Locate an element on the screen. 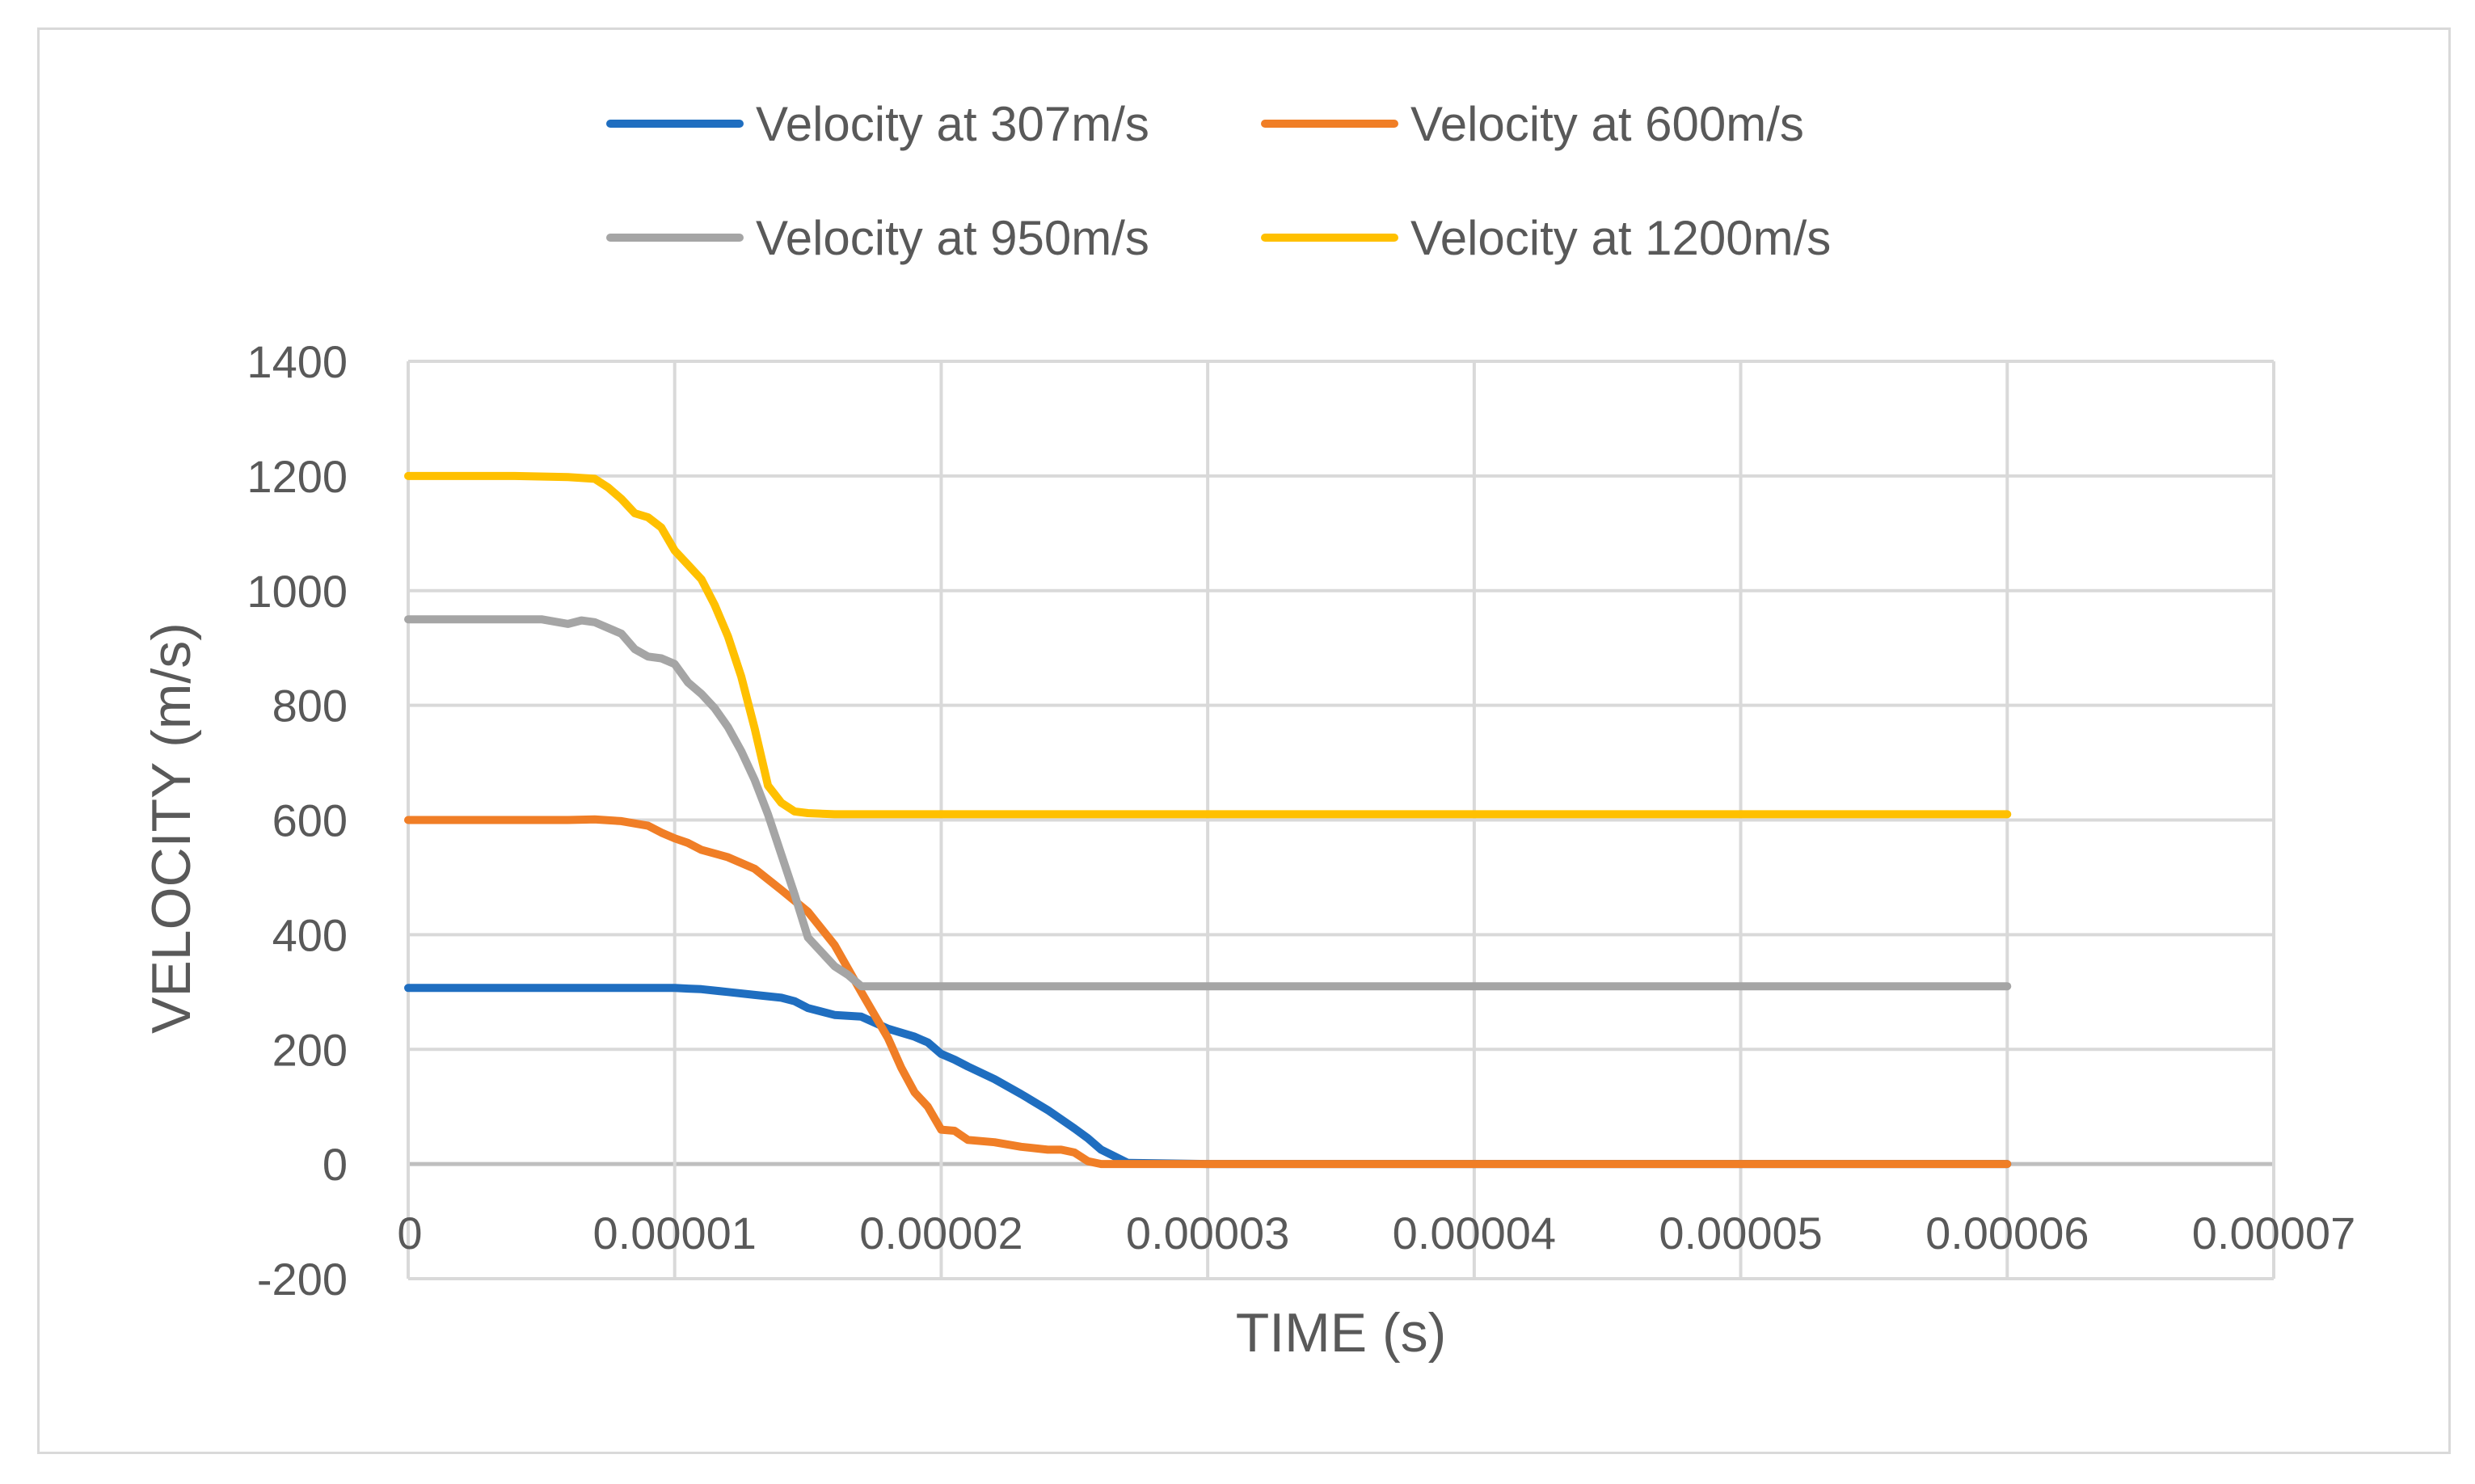 This screenshot has height=1484, width=2475. legend-label: Velocity at 1200m/s is located at coordinates (1620, 238).